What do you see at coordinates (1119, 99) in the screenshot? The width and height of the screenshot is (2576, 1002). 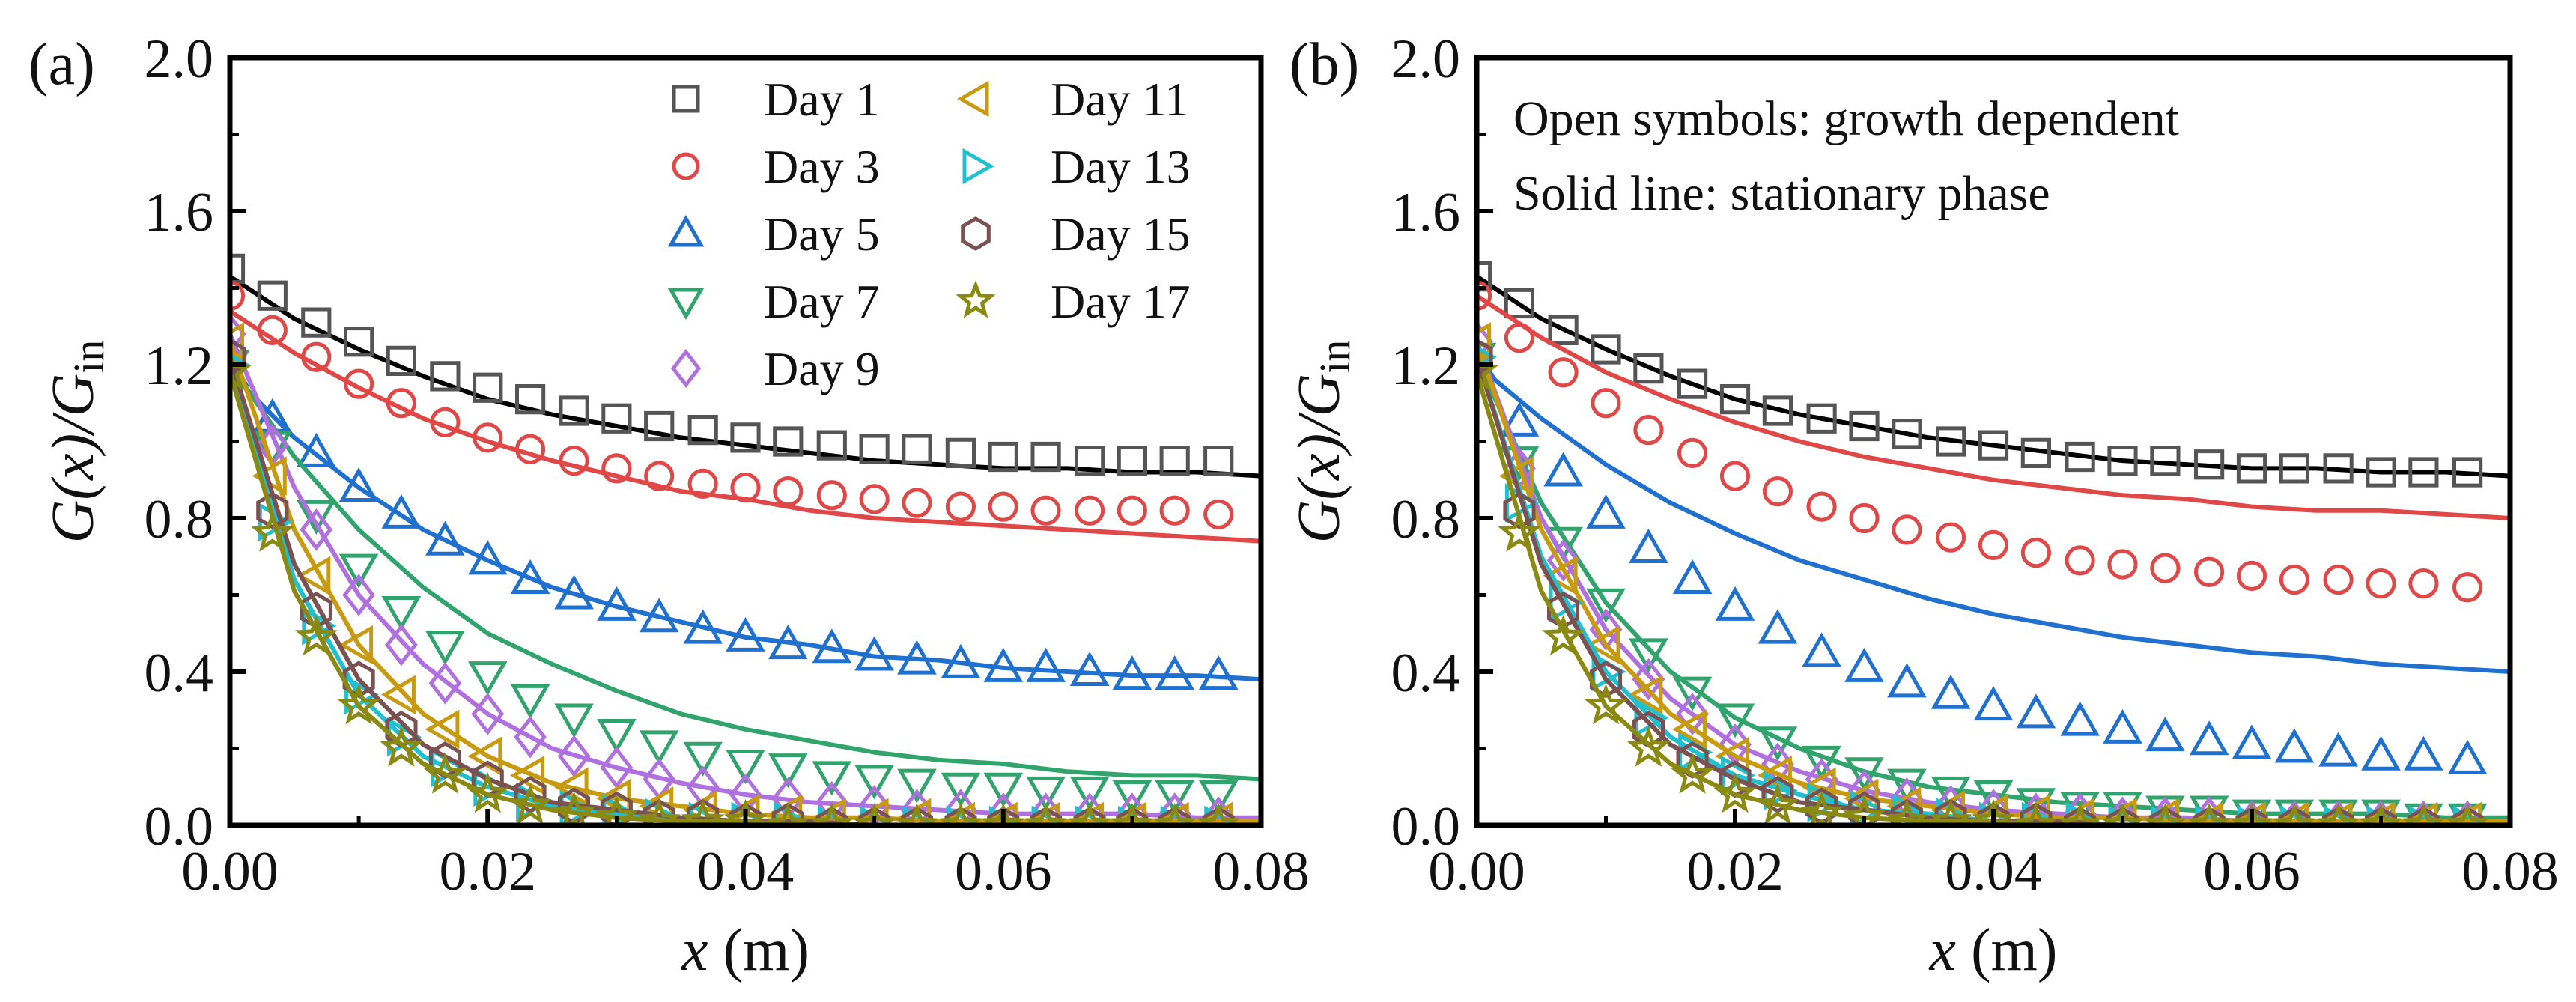 I see `legend-label: Day 11` at bounding box center [1119, 99].